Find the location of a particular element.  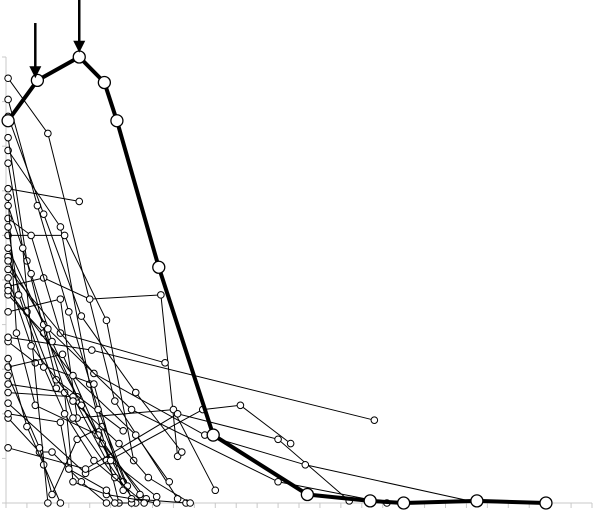

series-s32 is located at coordinates (99, 391).